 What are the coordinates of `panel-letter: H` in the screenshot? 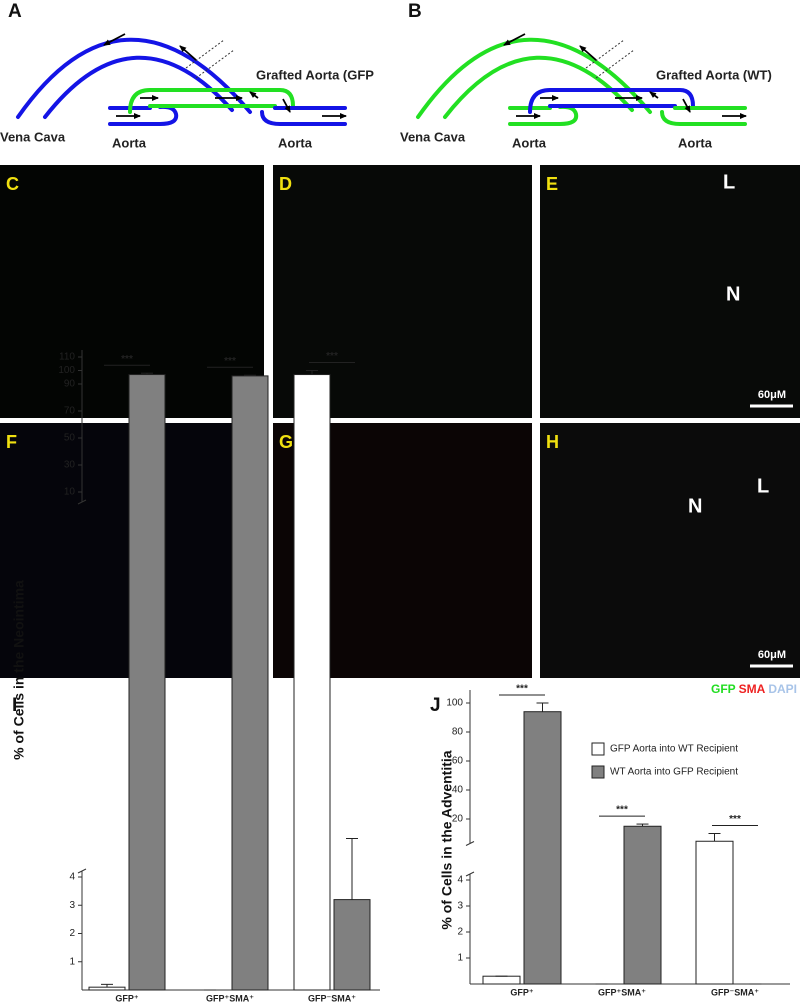 It's located at (552, 442).